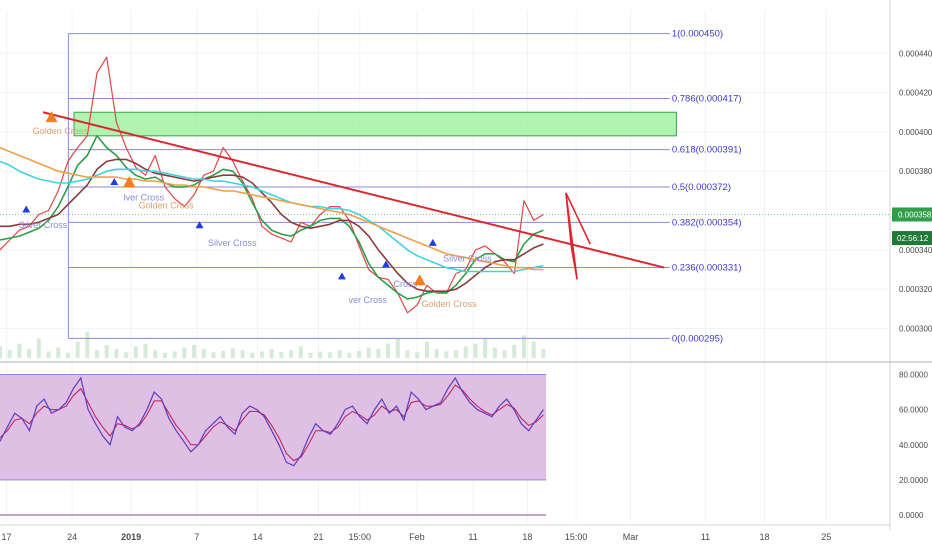  Describe the element at coordinates (915, 53) in the screenshot. I see `price-tick-label-0: 0.000440` at that location.